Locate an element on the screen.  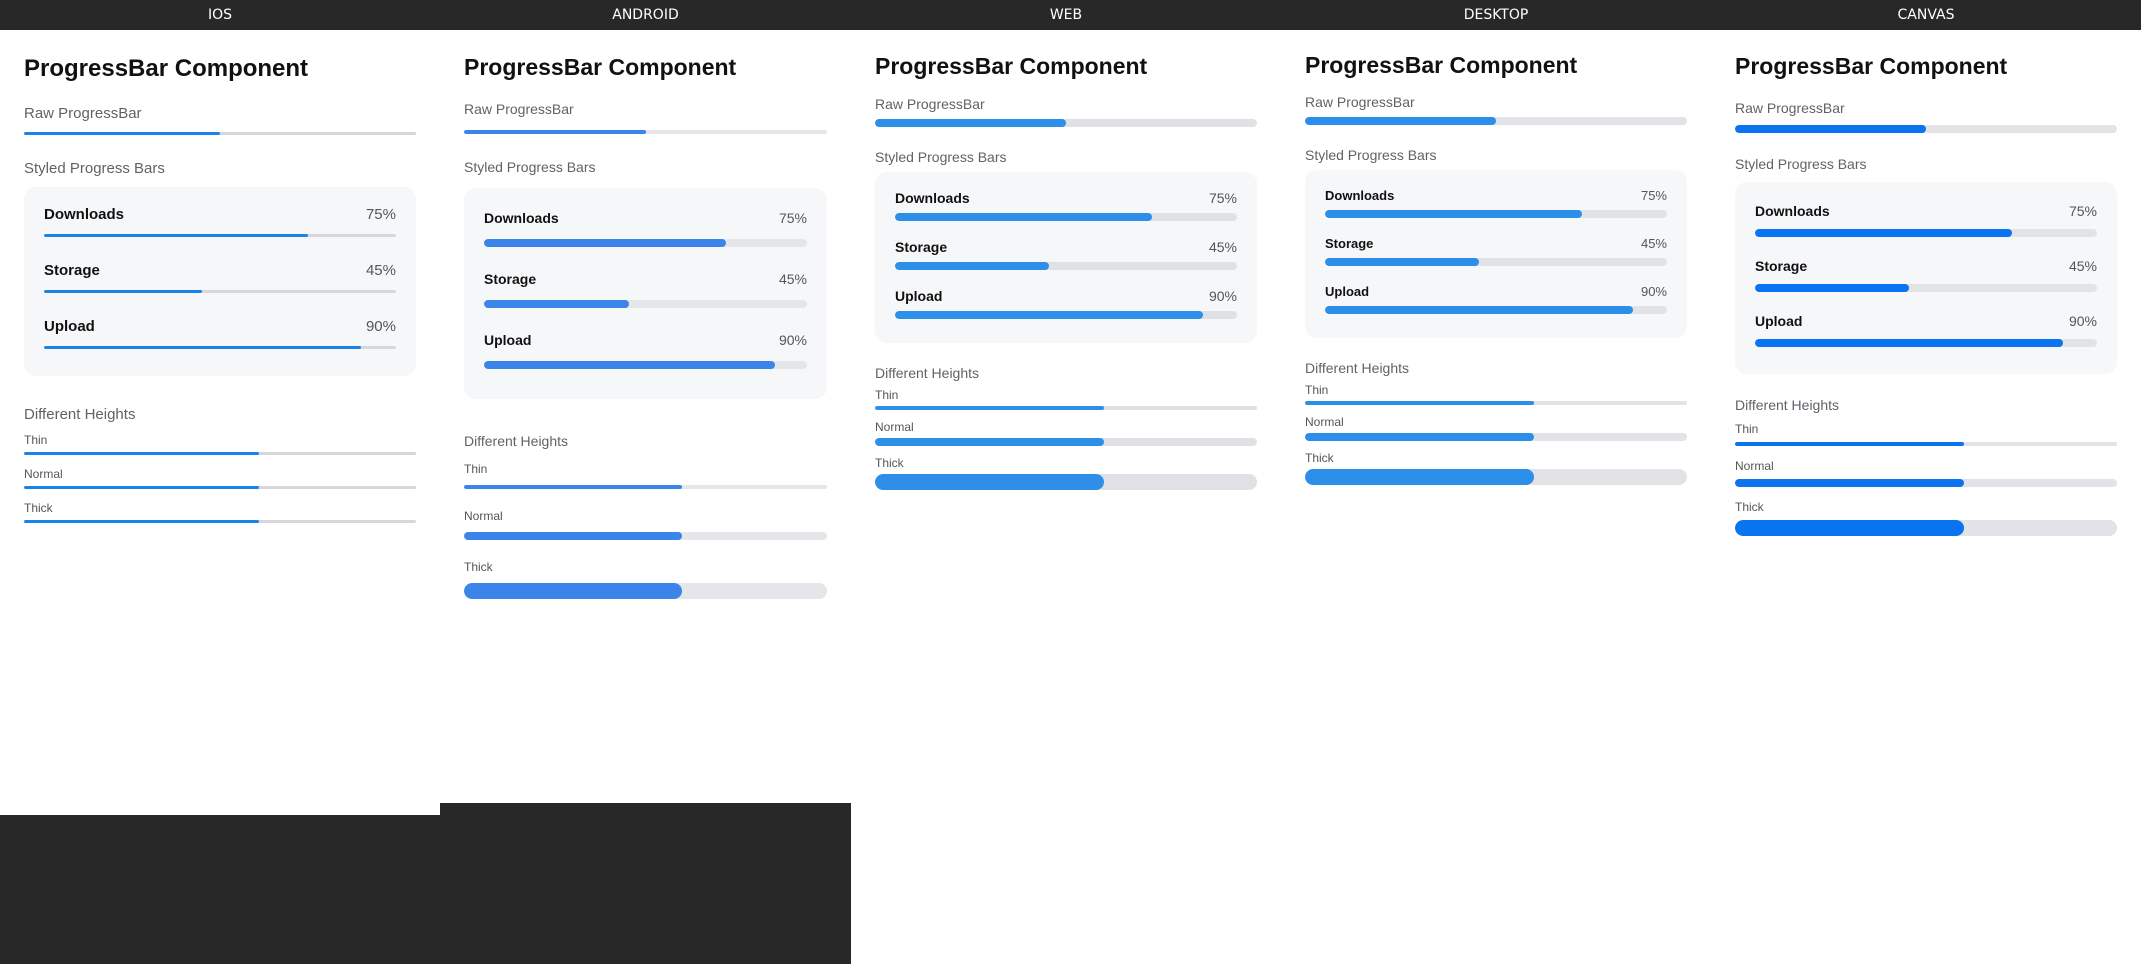
progress-row-upload: Upload 90% is located at coordinates (1066, 303).